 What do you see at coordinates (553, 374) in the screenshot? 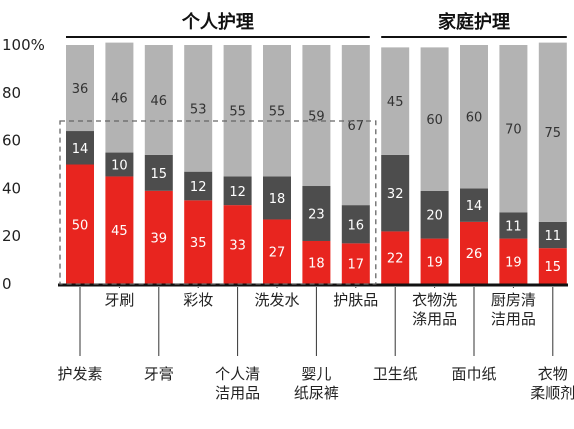
I see `category-label-line: 衣物` at bounding box center [553, 374].